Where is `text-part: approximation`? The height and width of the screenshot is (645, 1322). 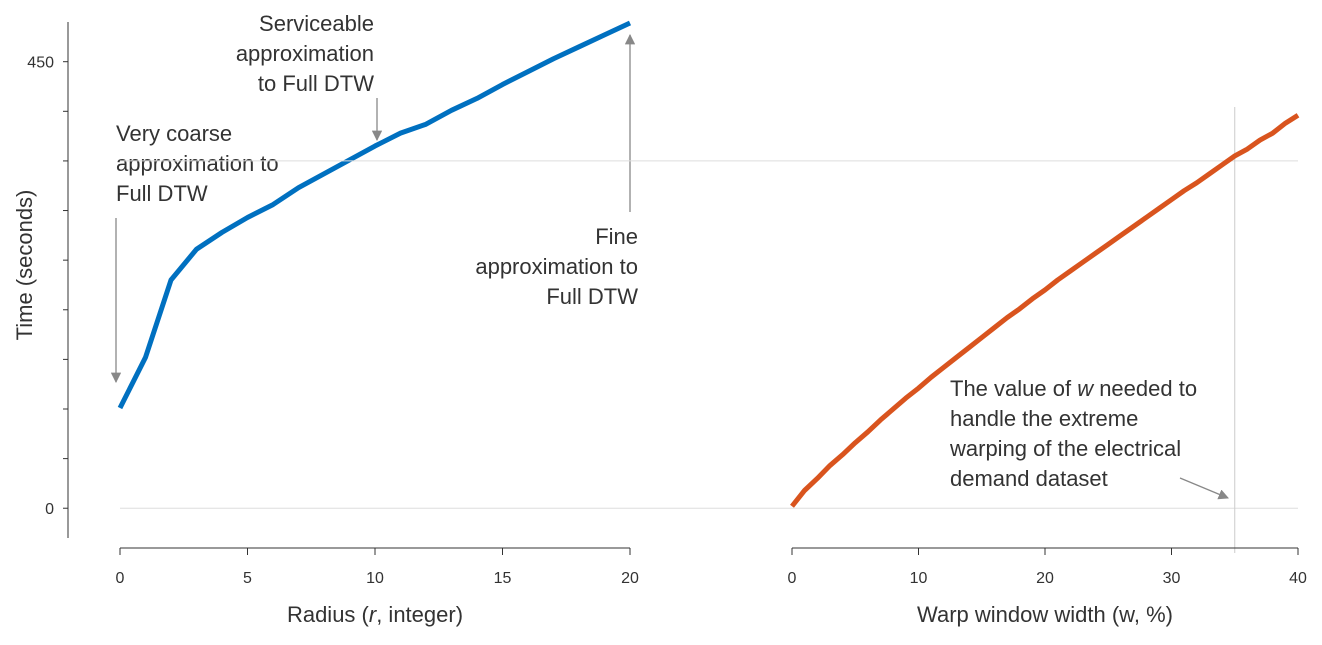
text-part: approximation is located at coordinates (305, 53).